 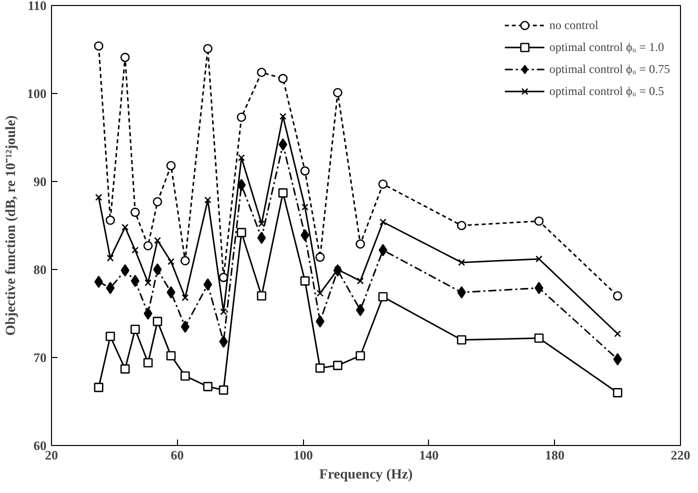 What do you see at coordinates (554, 455) in the screenshot?
I see `x-tick-label: 180` at bounding box center [554, 455].